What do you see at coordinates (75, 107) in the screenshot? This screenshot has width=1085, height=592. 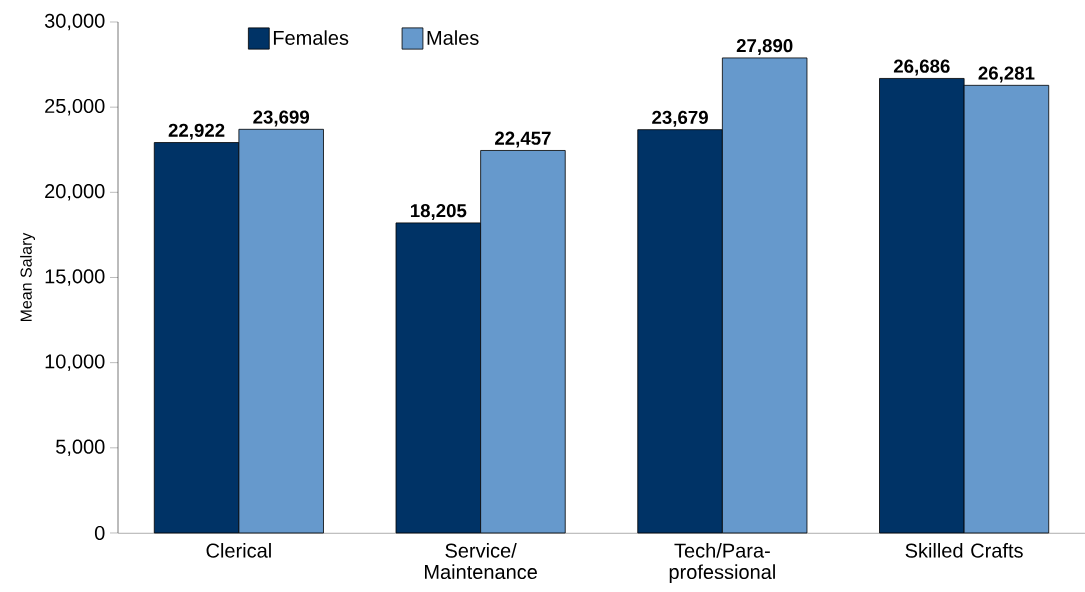 I see `y-tick-label: 25,000` at bounding box center [75, 107].